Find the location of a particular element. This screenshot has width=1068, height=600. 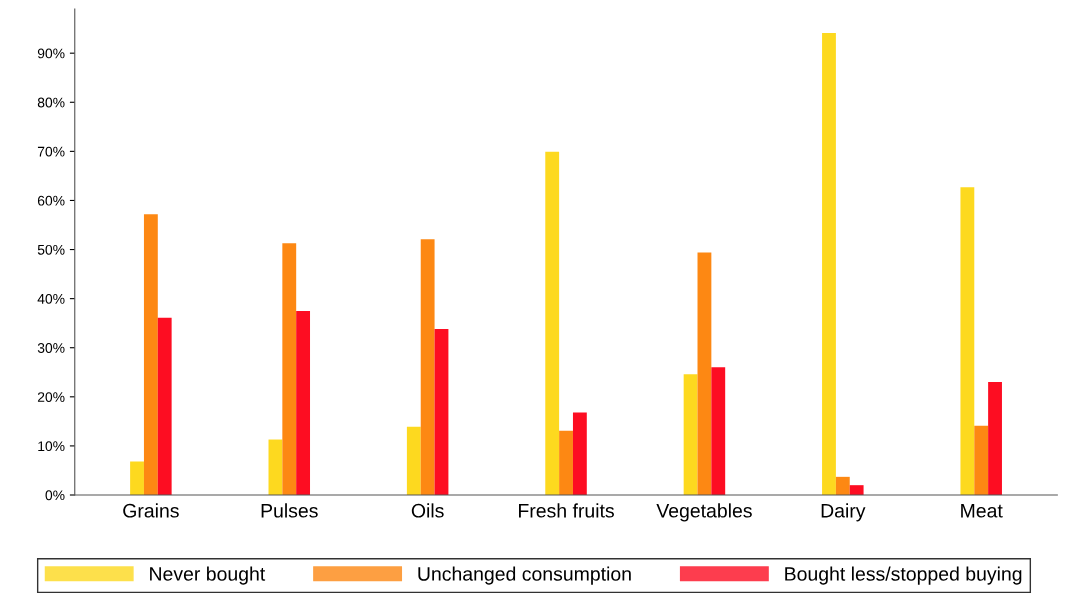

legend-label: Bought less/stopped buying is located at coordinates (903, 575).